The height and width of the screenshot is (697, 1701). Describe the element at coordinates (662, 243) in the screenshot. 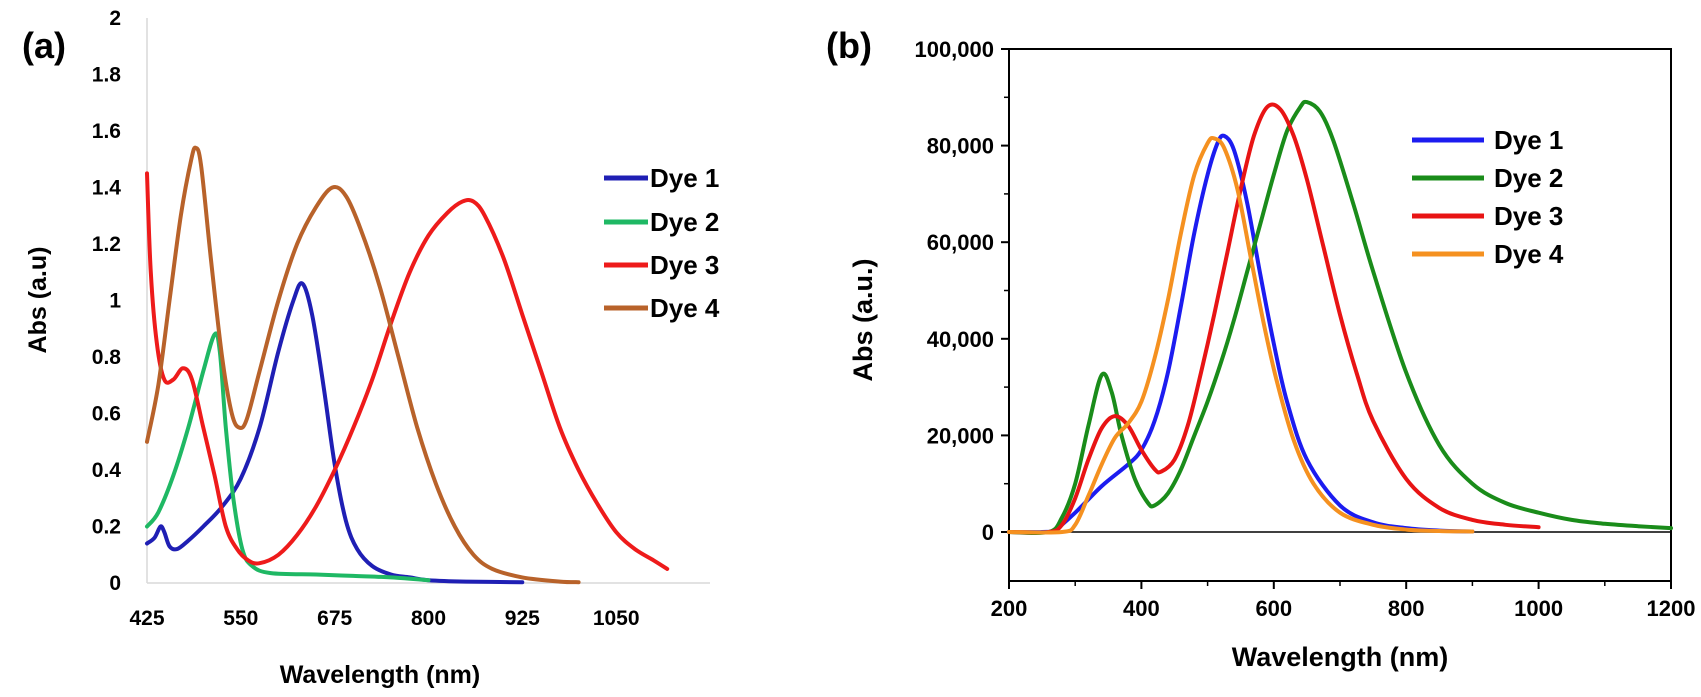

I see `legend-a: Dye 1 Dye 2 Dye 3 Dye 4` at that location.